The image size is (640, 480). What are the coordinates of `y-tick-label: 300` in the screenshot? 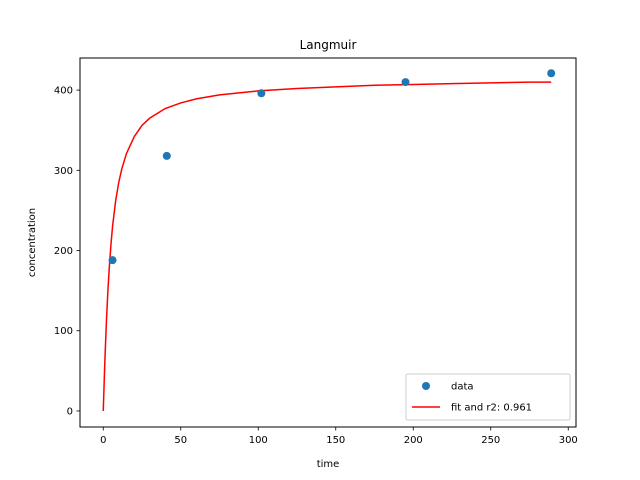 It's located at (63, 171).